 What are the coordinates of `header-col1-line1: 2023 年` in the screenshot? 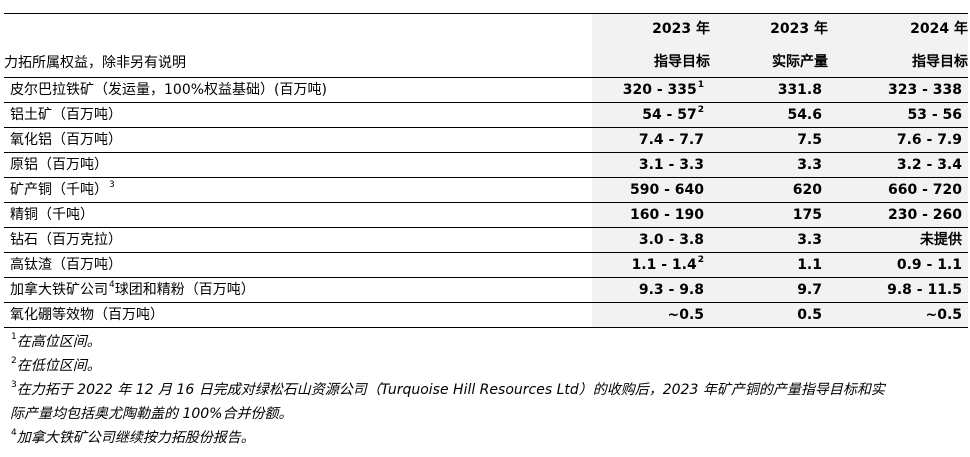 It's located at (651, 26).